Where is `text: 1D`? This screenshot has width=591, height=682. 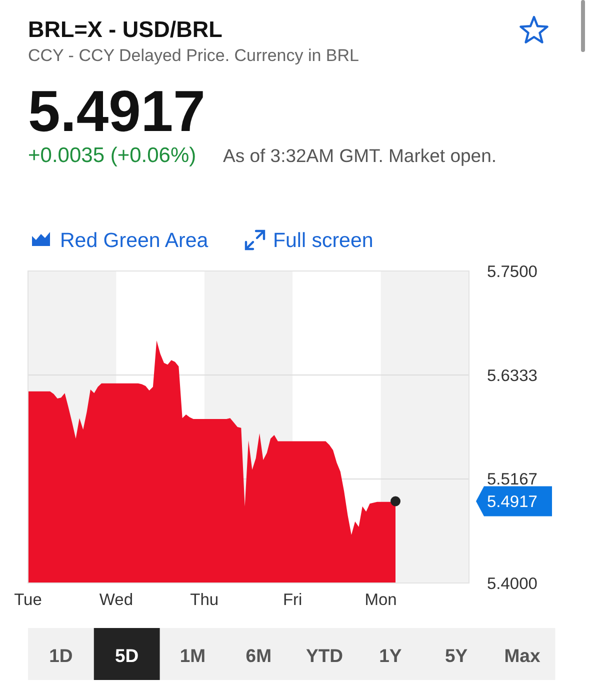
text: 1D is located at coordinates (61, 655).